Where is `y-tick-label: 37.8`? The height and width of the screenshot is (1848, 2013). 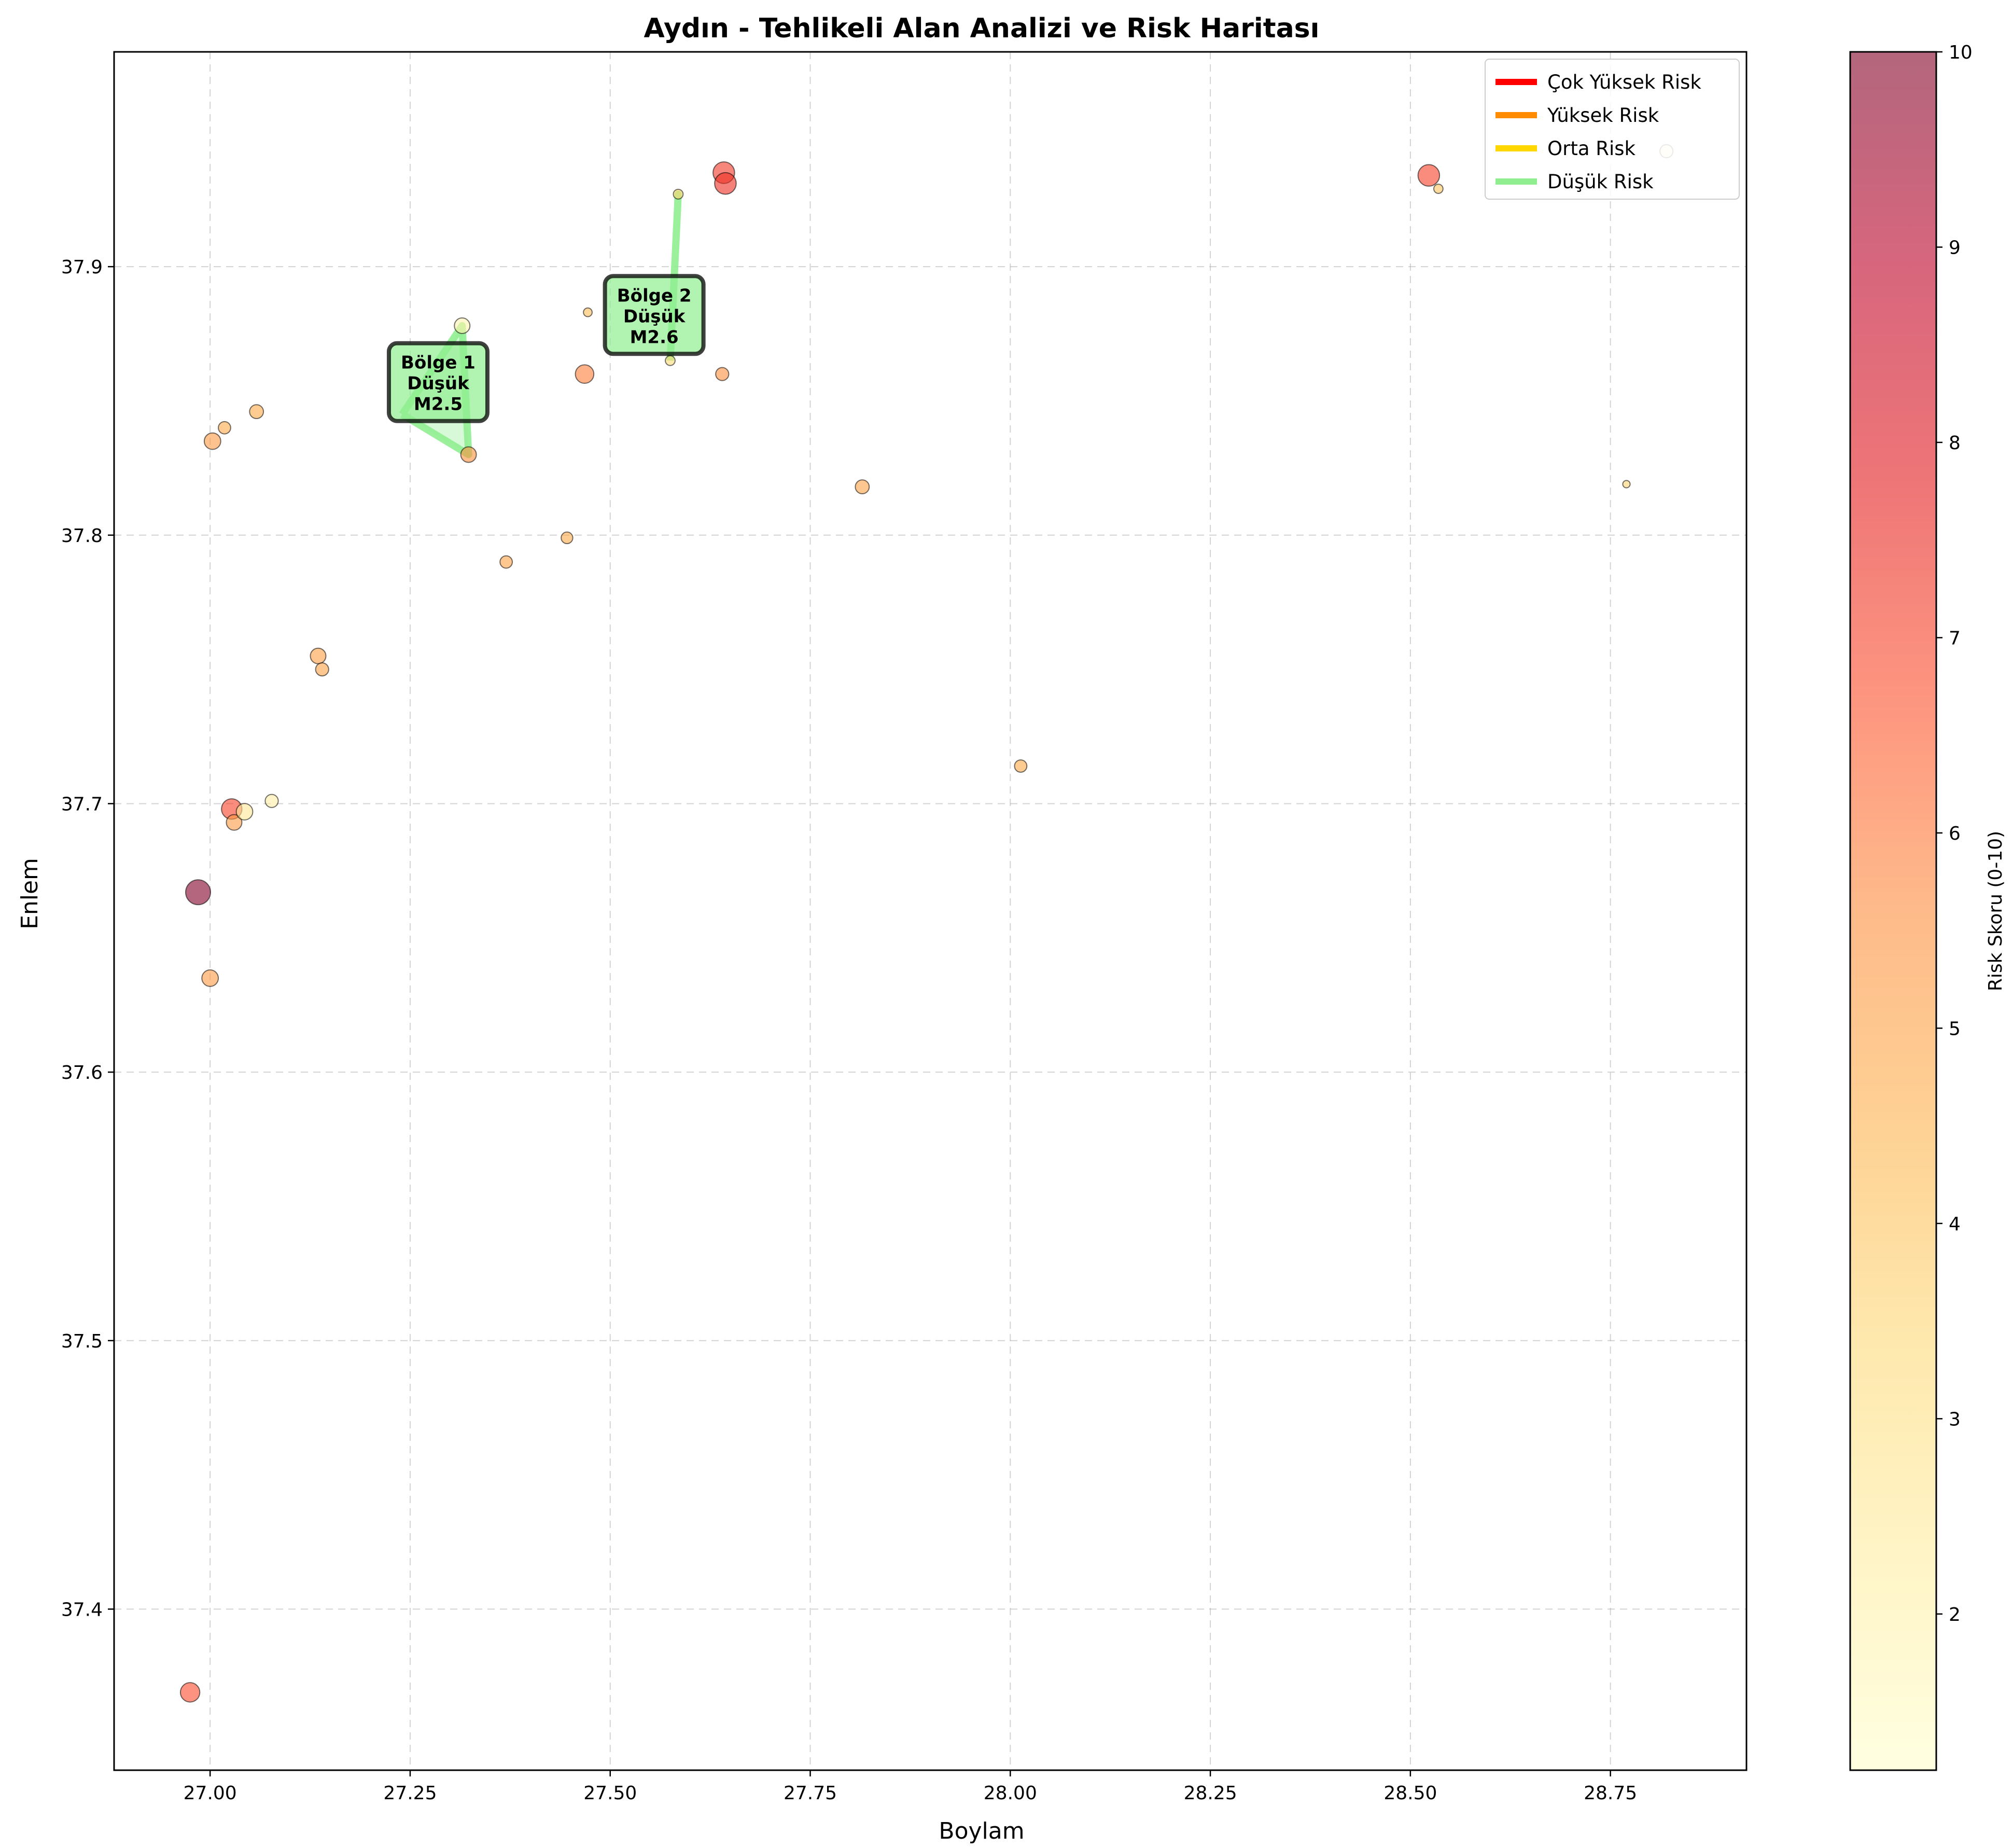 y-tick-label: 37.8 is located at coordinates (82, 536).